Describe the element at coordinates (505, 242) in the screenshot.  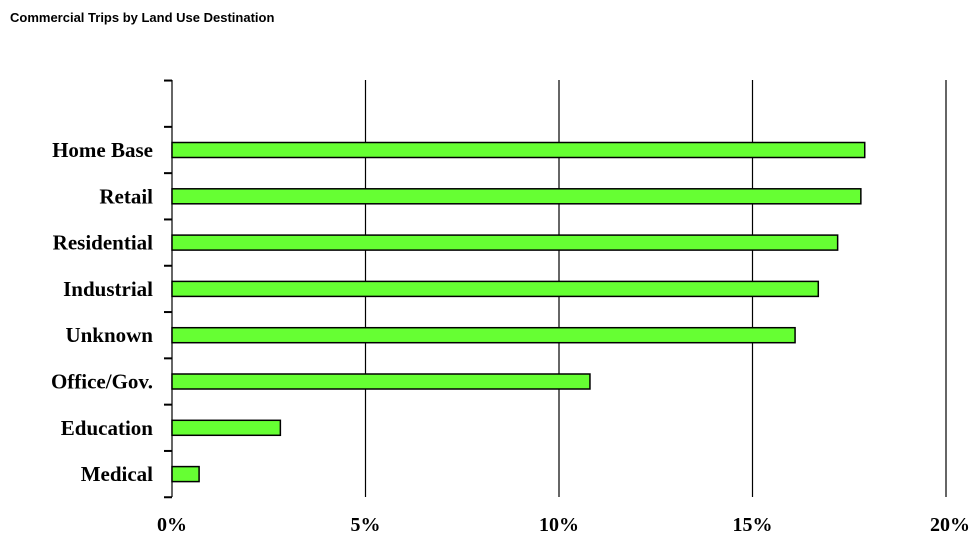
I see `bar-residential` at that location.